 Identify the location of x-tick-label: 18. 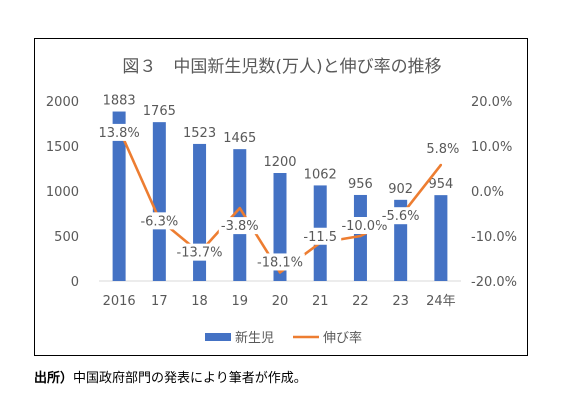
(199, 301).